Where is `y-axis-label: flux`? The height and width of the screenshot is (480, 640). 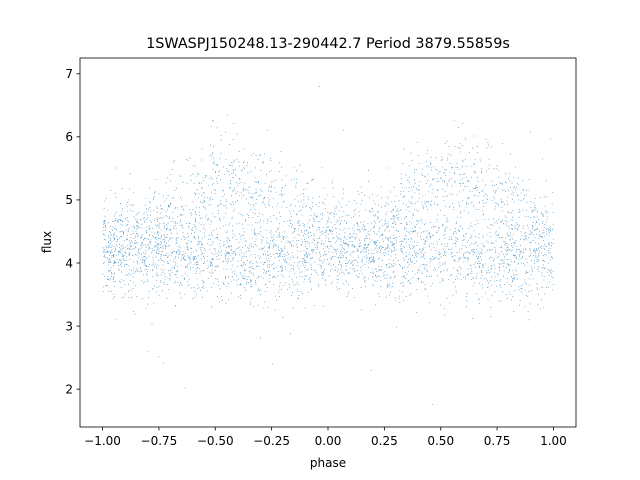
y-axis-label: flux is located at coordinates (47, 242).